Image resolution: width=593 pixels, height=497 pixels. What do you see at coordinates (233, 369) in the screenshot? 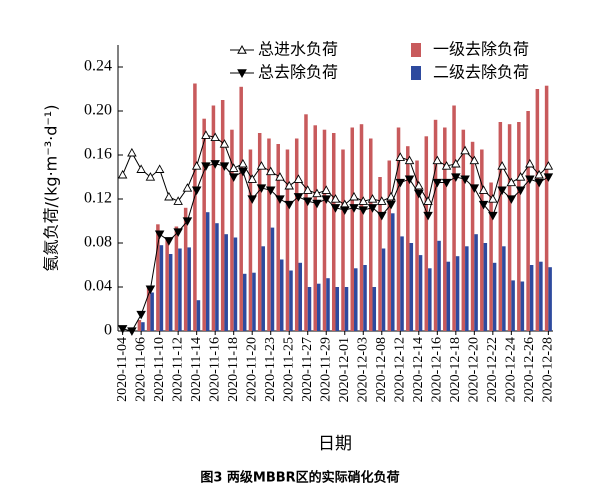
I see `x-tick-label: 2020-11-18` at bounding box center [233, 369].